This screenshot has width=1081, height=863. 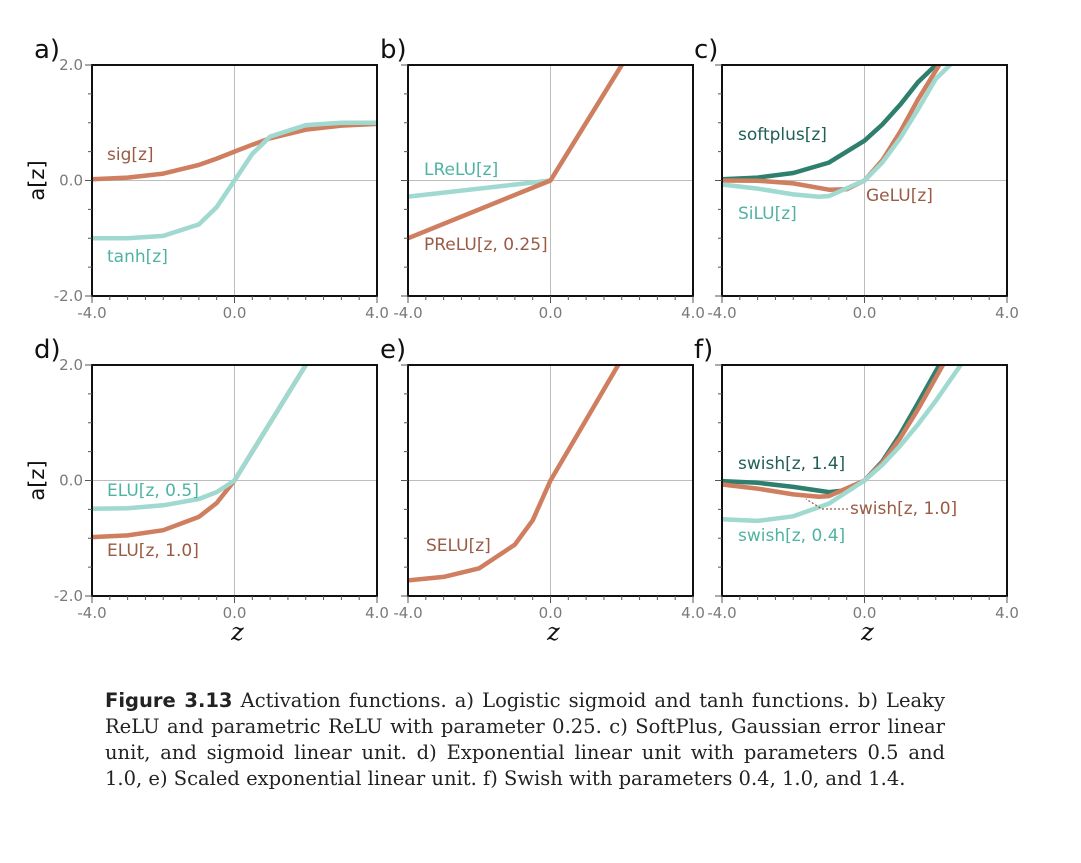 What do you see at coordinates (393, 50) in the screenshot?
I see `panel-letter: b)` at bounding box center [393, 50].